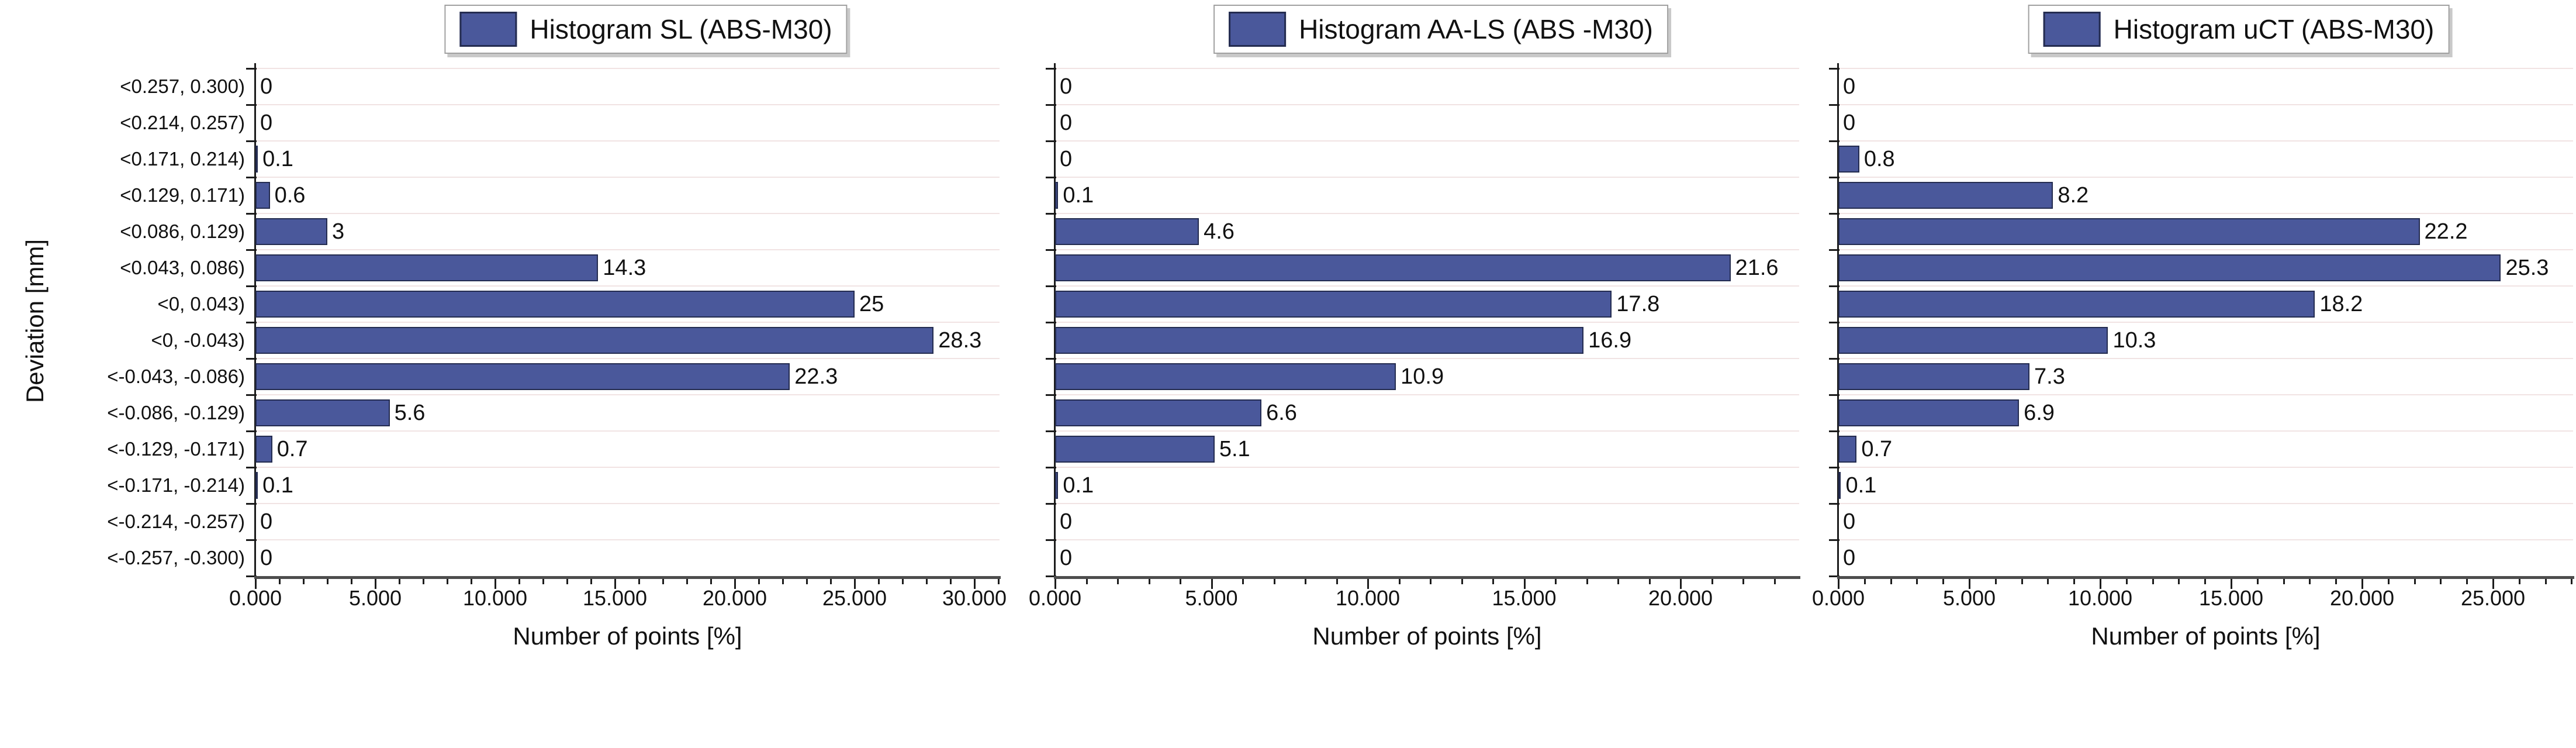 The height and width of the screenshot is (748, 2576). What do you see at coordinates (2134, 341) in the screenshot?
I see `bar-value-label: 10.3` at bounding box center [2134, 341].